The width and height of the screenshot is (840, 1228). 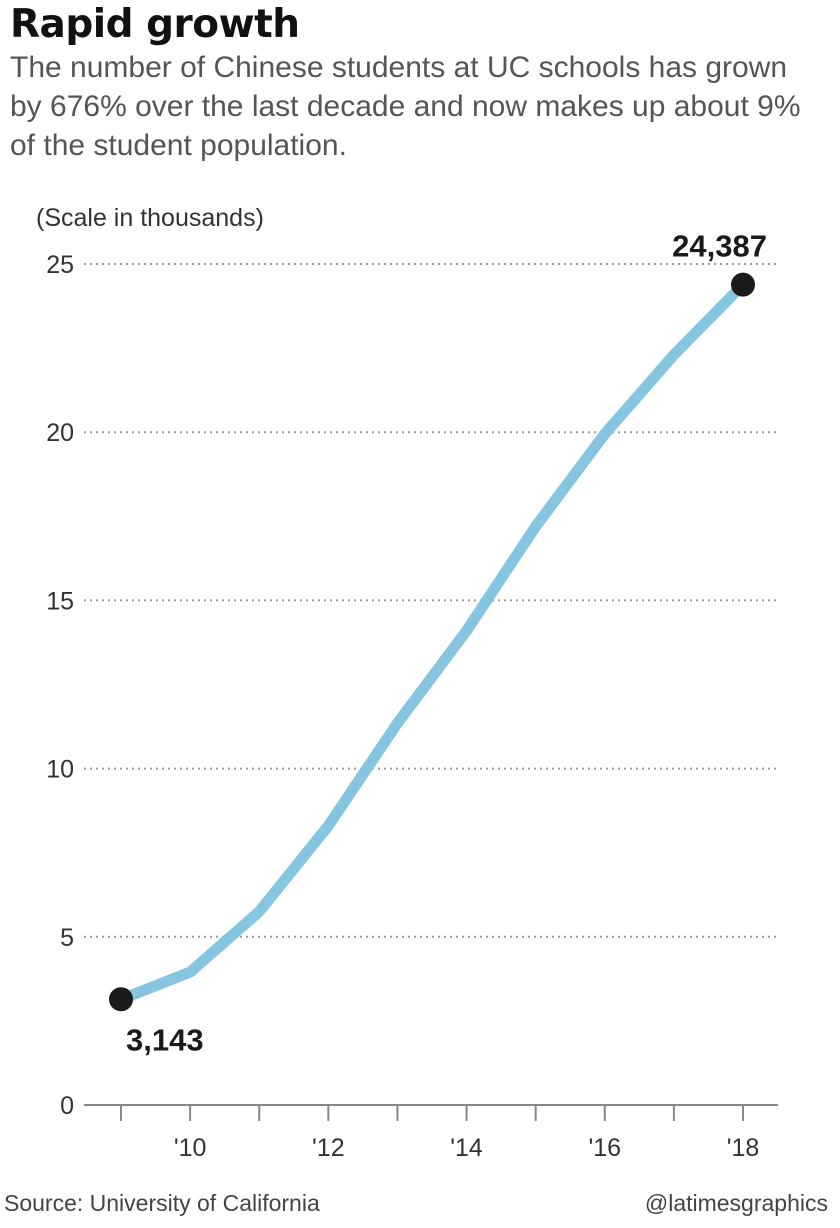 What do you see at coordinates (60, 433) in the screenshot?
I see `y-tick-label: 20` at bounding box center [60, 433].